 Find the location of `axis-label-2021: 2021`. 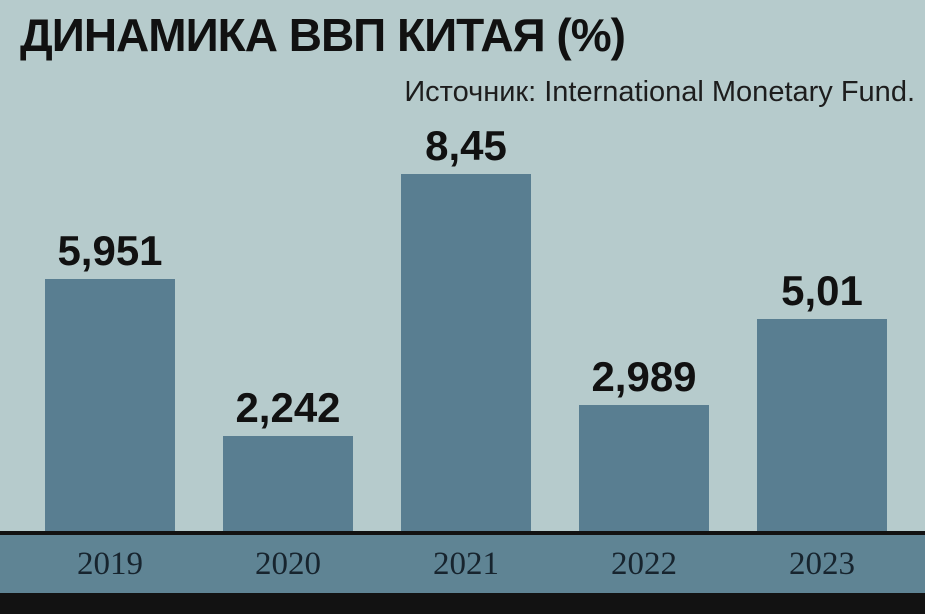

axis-label-2021: 2021 is located at coordinates (466, 563).